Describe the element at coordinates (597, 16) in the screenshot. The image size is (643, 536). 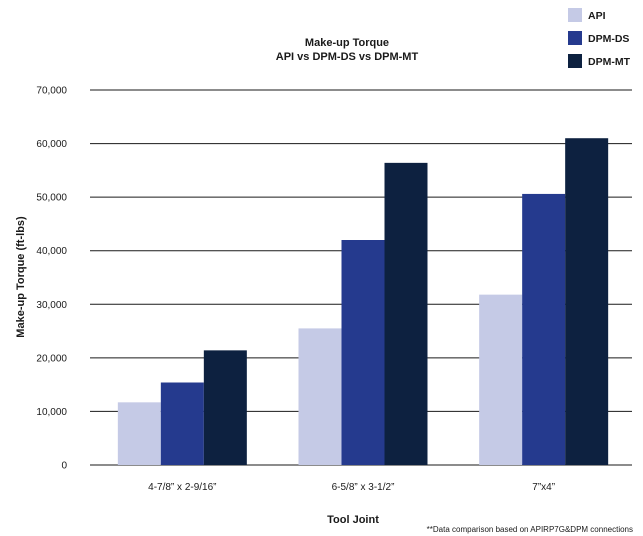
I see `legend-label-api: API` at that location.